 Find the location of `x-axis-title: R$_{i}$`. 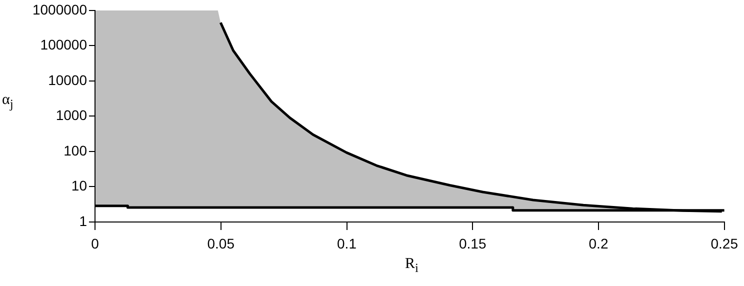

x-axis-title: R$_{i}$ is located at coordinates (411, 266).